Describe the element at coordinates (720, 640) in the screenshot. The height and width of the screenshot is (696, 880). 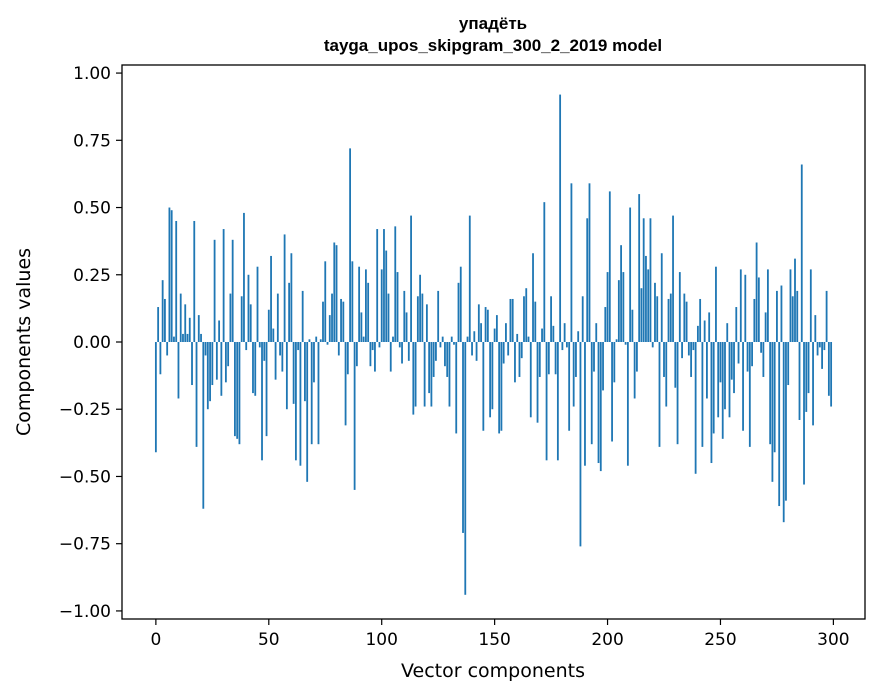
I see `x-tick-label: 250` at that location.